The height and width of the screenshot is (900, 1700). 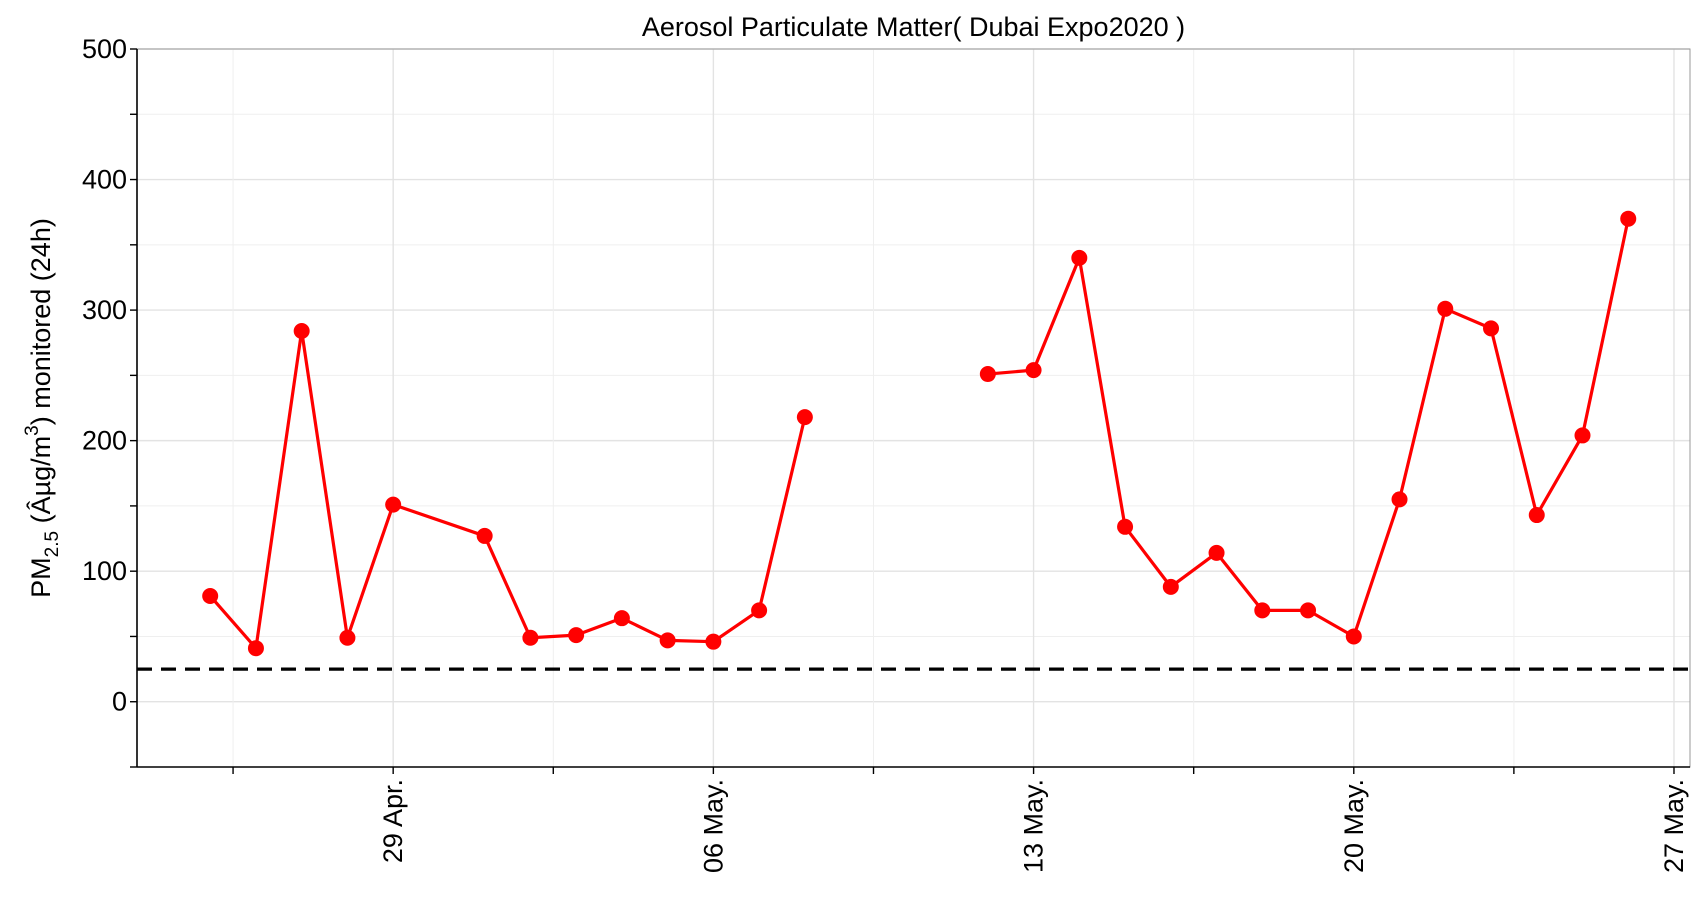 What do you see at coordinates (104, 441) in the screenshot?
I see `y-tick-label: 200` at bounding box center [104, 441].